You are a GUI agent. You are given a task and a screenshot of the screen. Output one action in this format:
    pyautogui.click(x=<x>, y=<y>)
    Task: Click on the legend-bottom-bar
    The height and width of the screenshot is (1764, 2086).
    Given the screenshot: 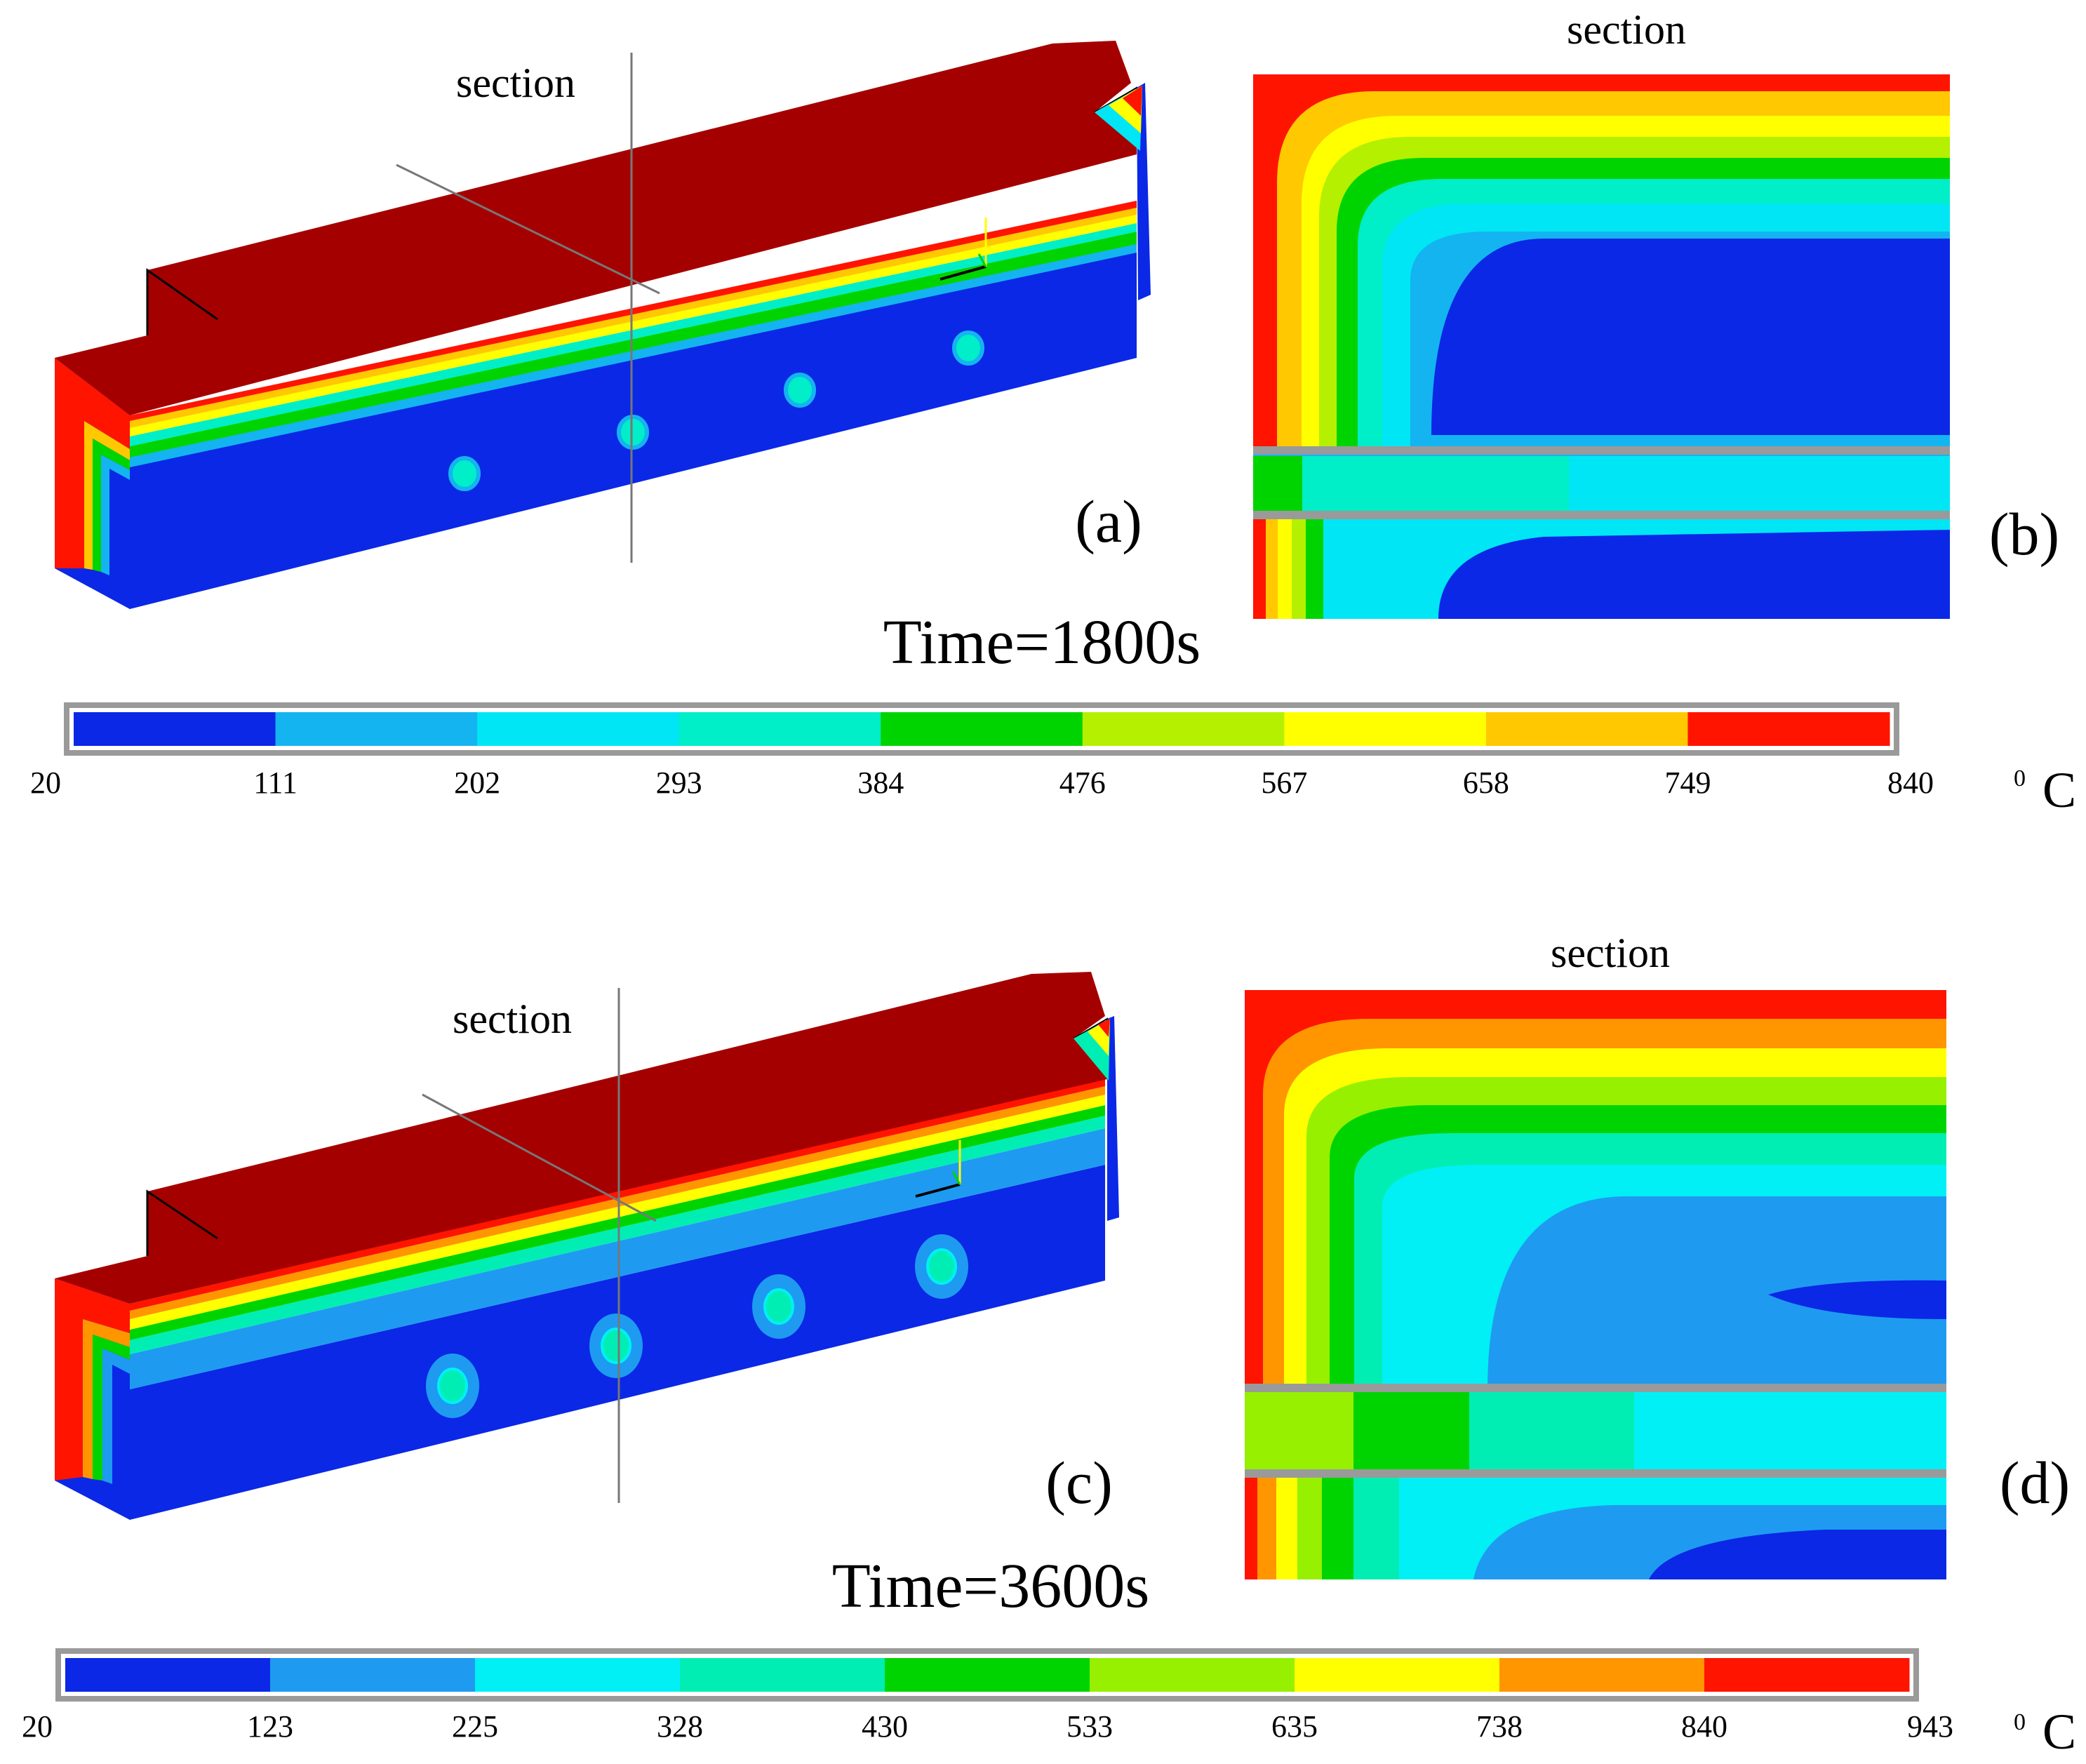 What is the action you would take?
    pyautogui.click(x=987, y=1675)
    